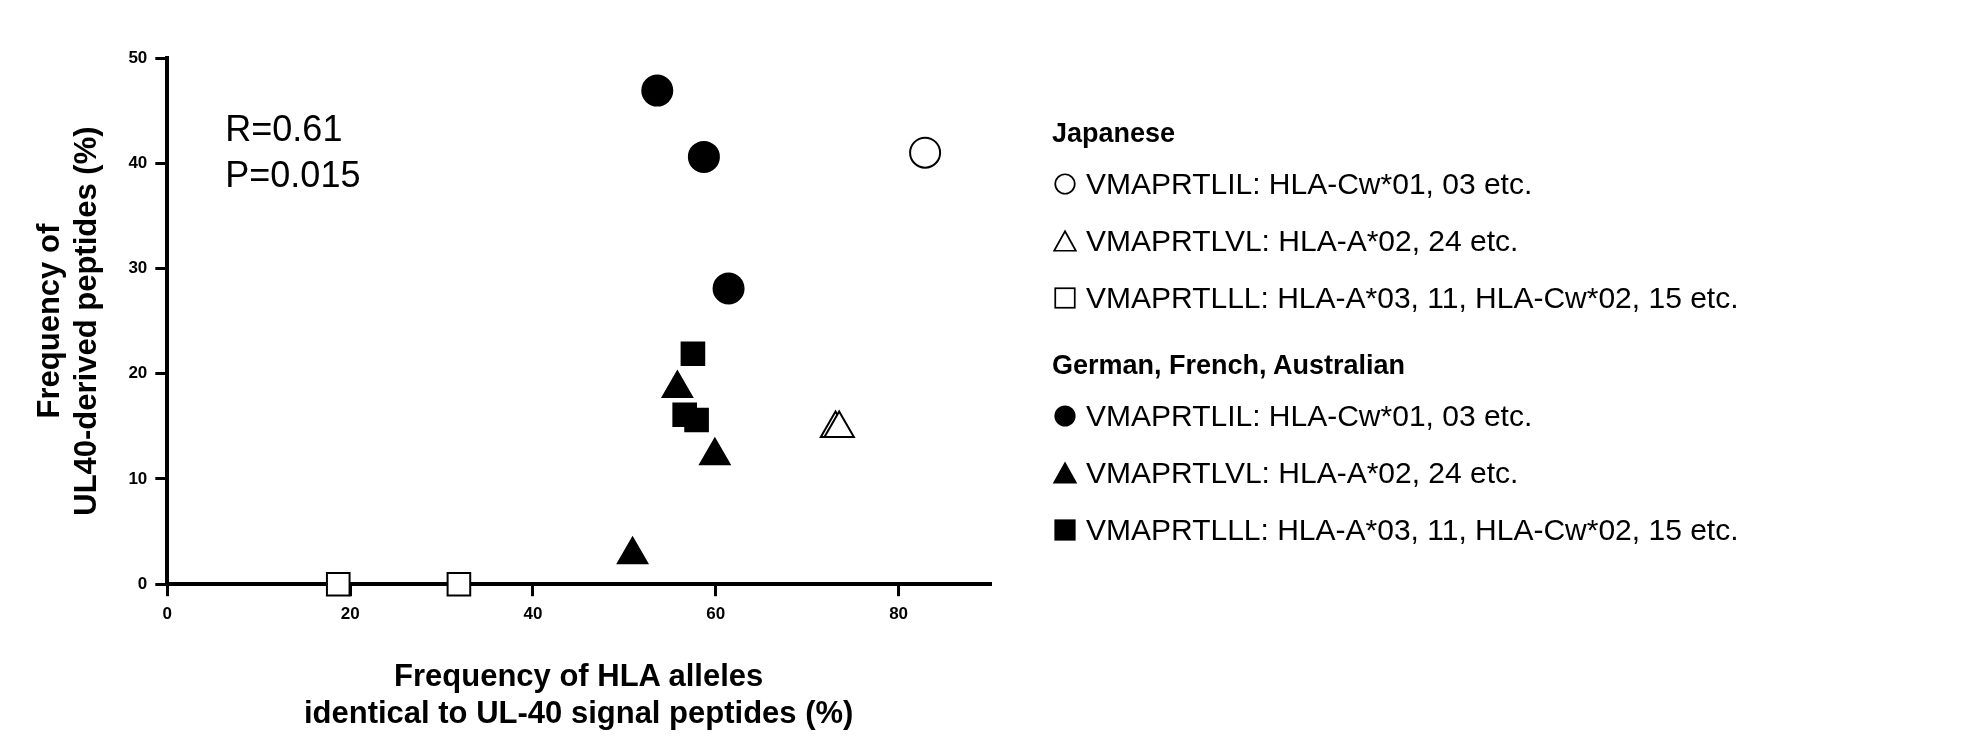  What do you see at coordinates (1114, 133) in the screenshot?
I see `text: Japanese` at bounding box center [1114, 133].